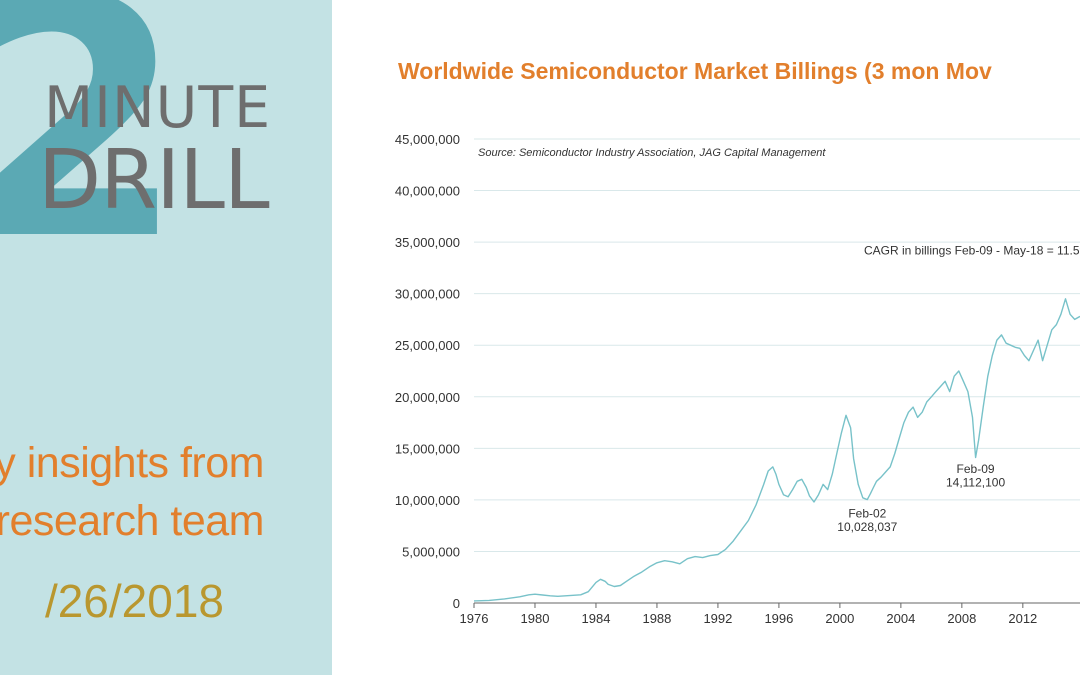  What do you see at coordinates (900, 618) in the screenshot?
I see `x-tick-label: 2004` at bounding box center [900, 618].